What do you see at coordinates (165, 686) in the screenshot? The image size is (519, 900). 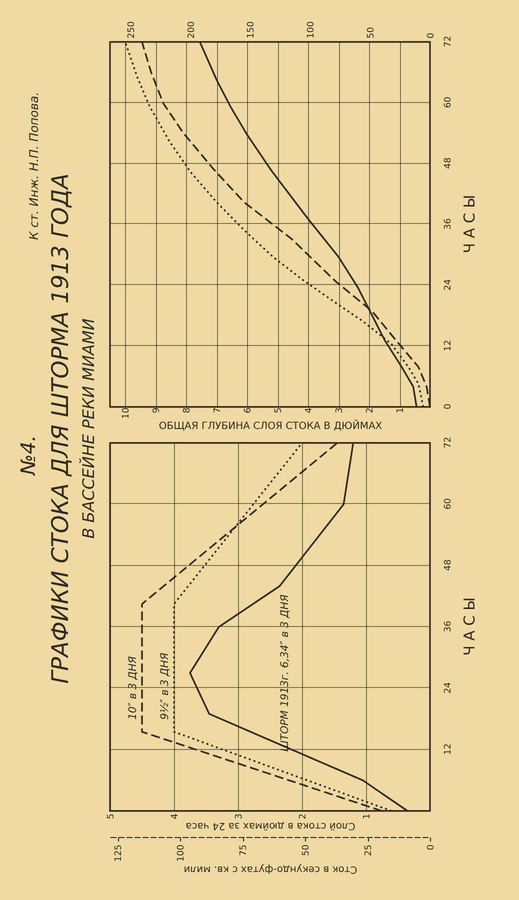 I see `text: 9½″ в 3 ДНЯ` at bounding box center [165, 686].